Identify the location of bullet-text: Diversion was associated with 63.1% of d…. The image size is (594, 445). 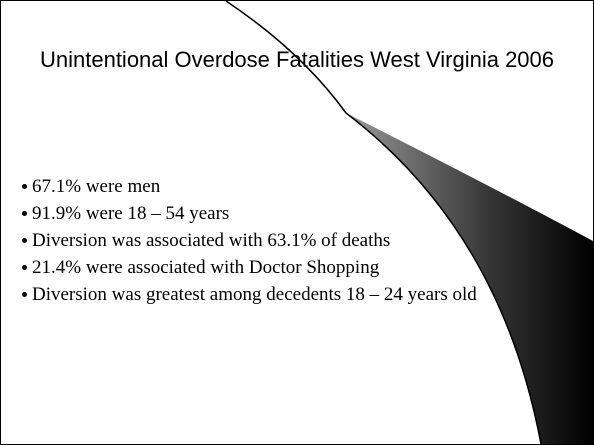
(211, 240).